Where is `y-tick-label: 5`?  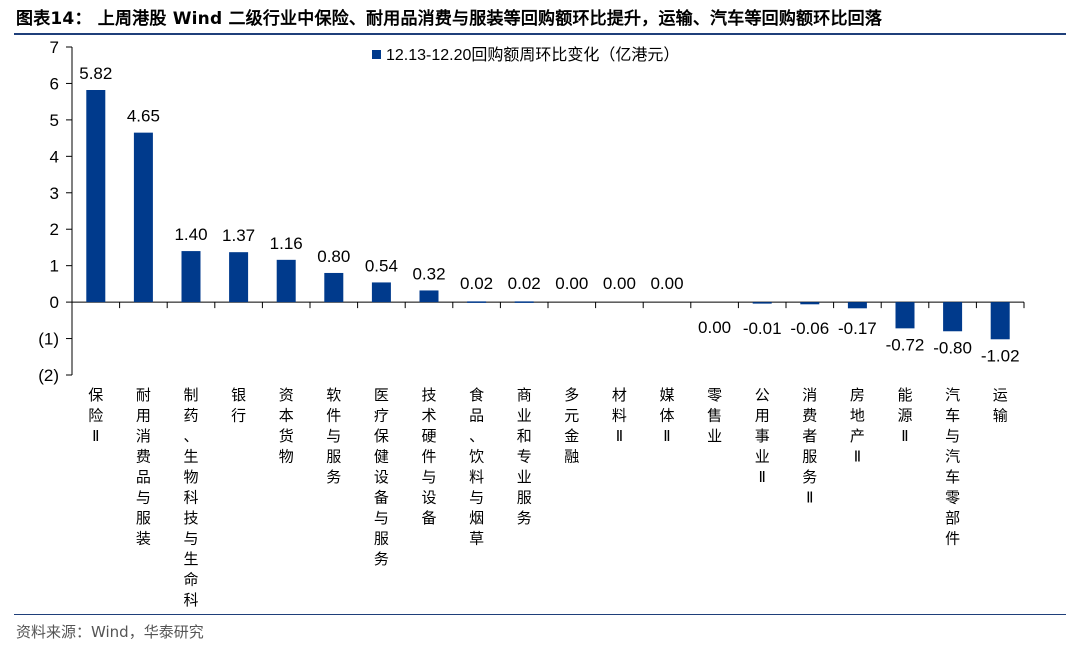
y-tick-label: 5 is located at coordinates (54, 120).